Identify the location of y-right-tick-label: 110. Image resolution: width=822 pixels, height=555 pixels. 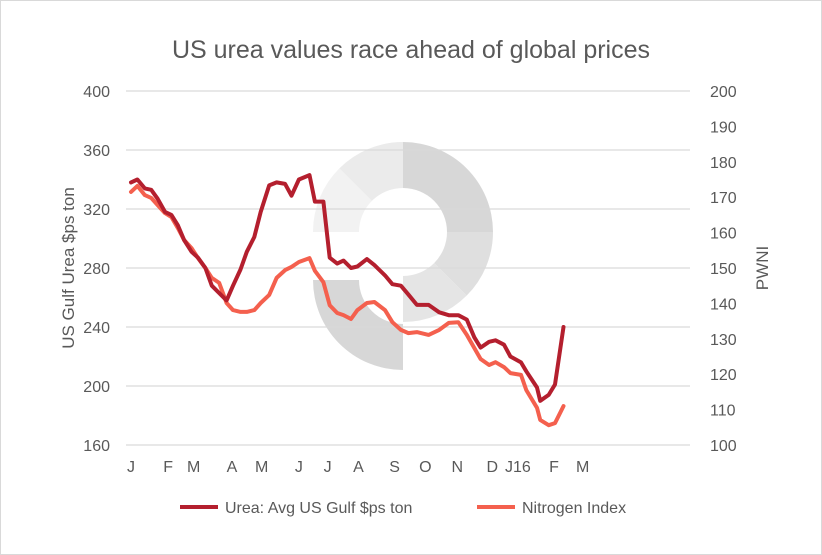
(723, 411).